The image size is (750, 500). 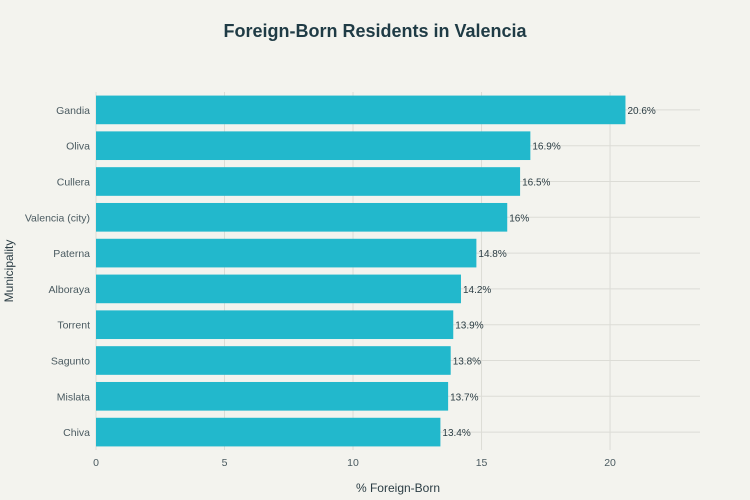 What do you see at coordinates (610, 463) in the screenshot?
I see `x-tick-label: 20` at bounding box center [610, 463].